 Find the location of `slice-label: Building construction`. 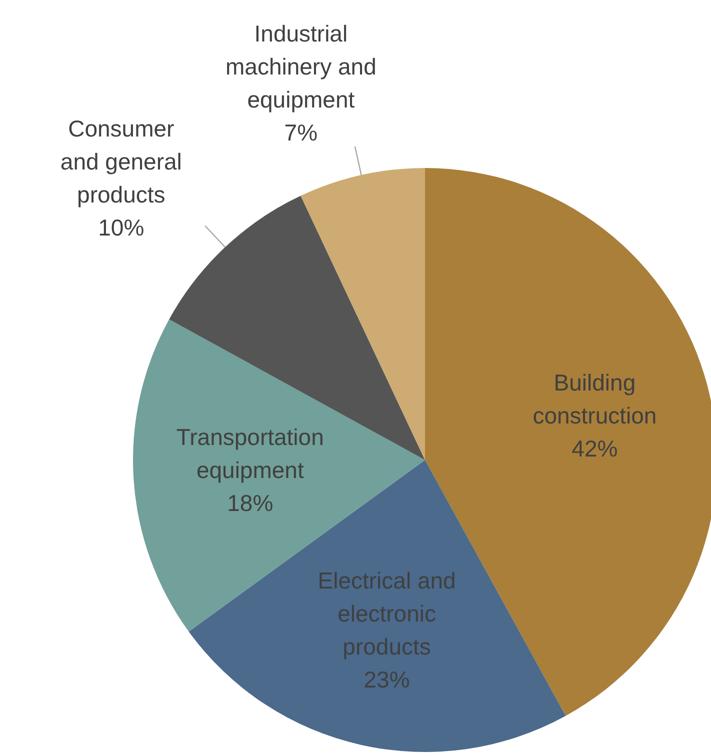

slice-label: Building construction is located at coordinates (594, 398).